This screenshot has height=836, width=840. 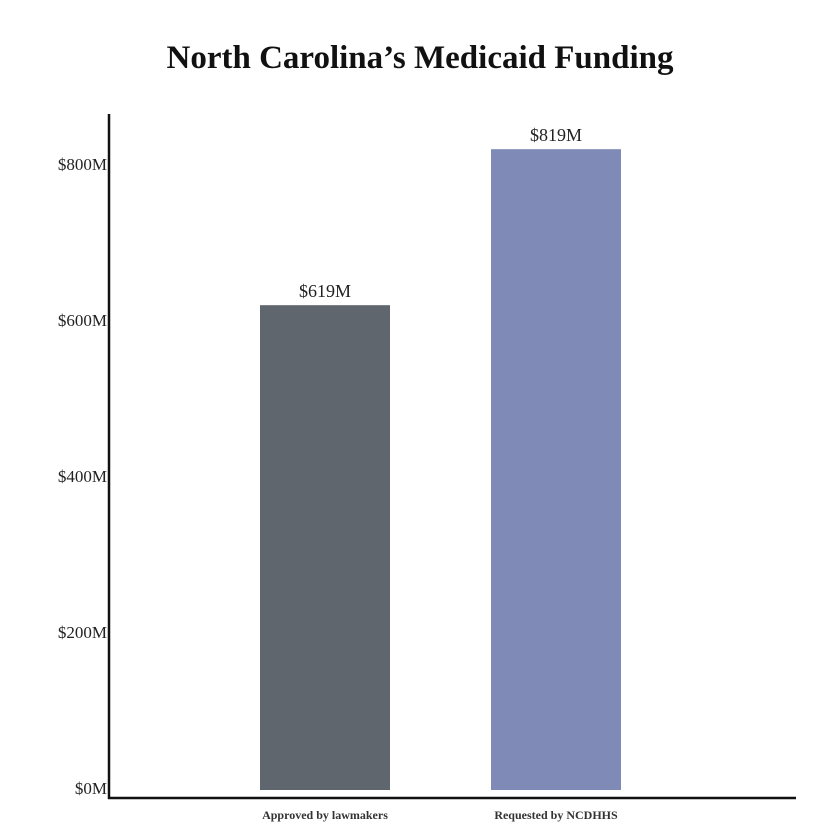 I want to click on chart-title: North Carolina’s Medicaid Funding, so click(x=420, y=58).